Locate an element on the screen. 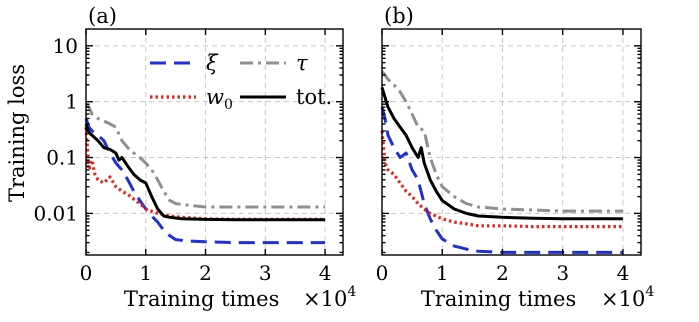  panel-a-y-tick-label: 0.01 is located at coordinates (55, 213).